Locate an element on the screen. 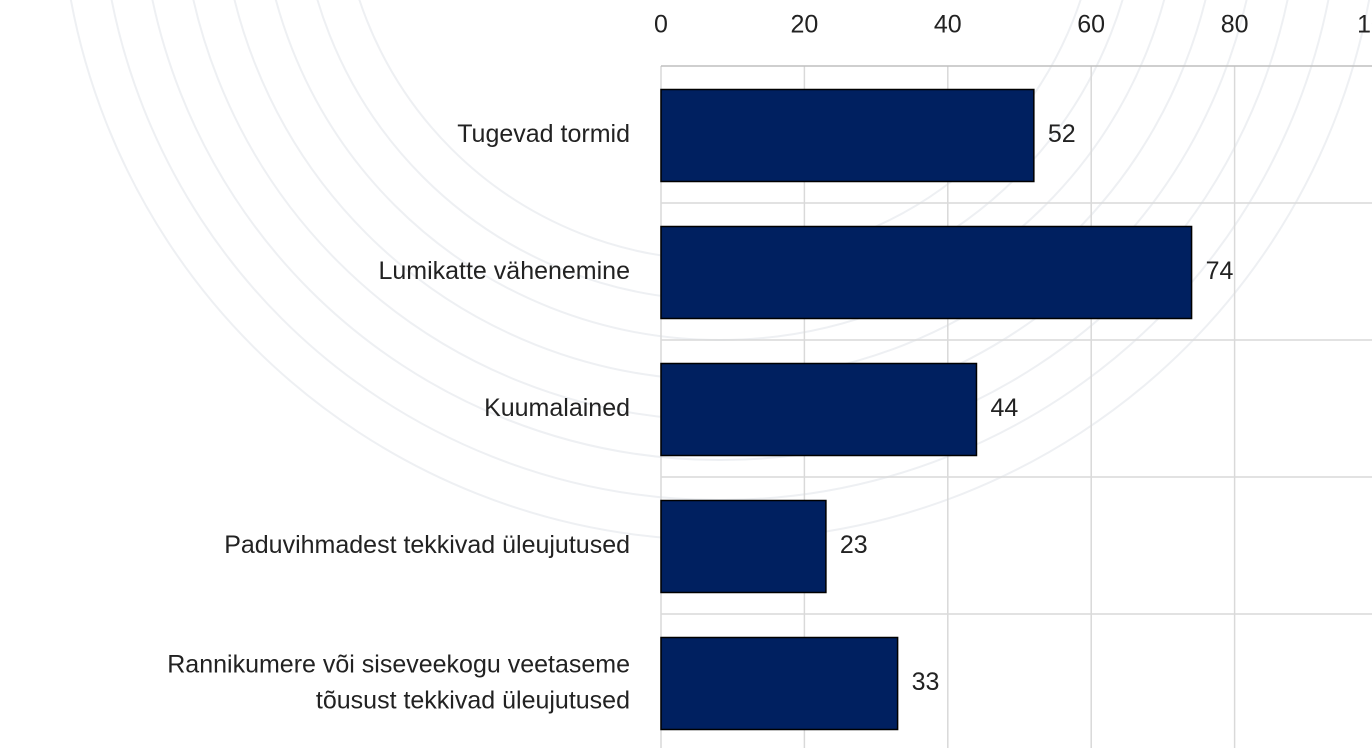 This screenshot has height=748, width=1372. x-tick-label: 0 is located at coordinates (661, 25).